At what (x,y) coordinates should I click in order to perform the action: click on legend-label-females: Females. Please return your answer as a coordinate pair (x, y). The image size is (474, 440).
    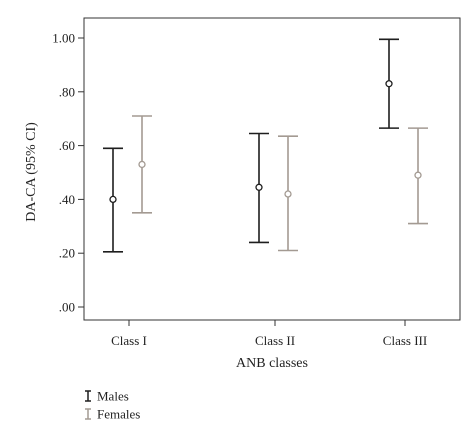
    Looking at the image, I should click on (118, 414).